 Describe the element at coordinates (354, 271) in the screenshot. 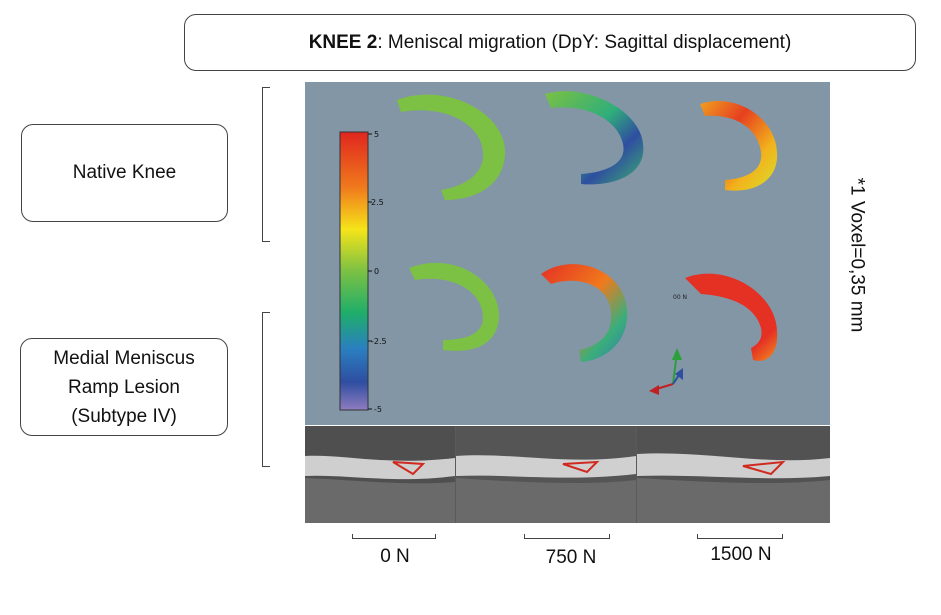

I see `colorbar-gradient` at that location.